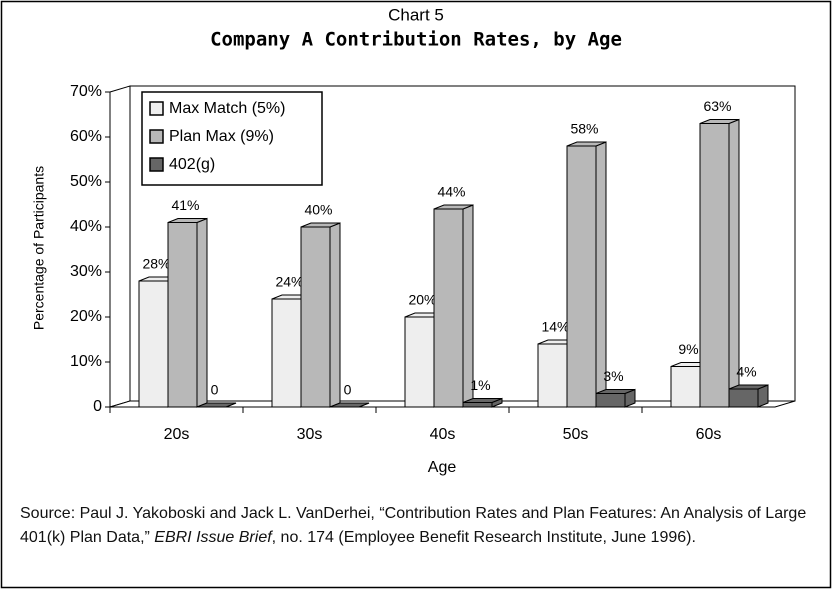 Image resolution: width=833 pixels, height=590 pixels. I want to click on data-label: 20%, so click(422, 300).